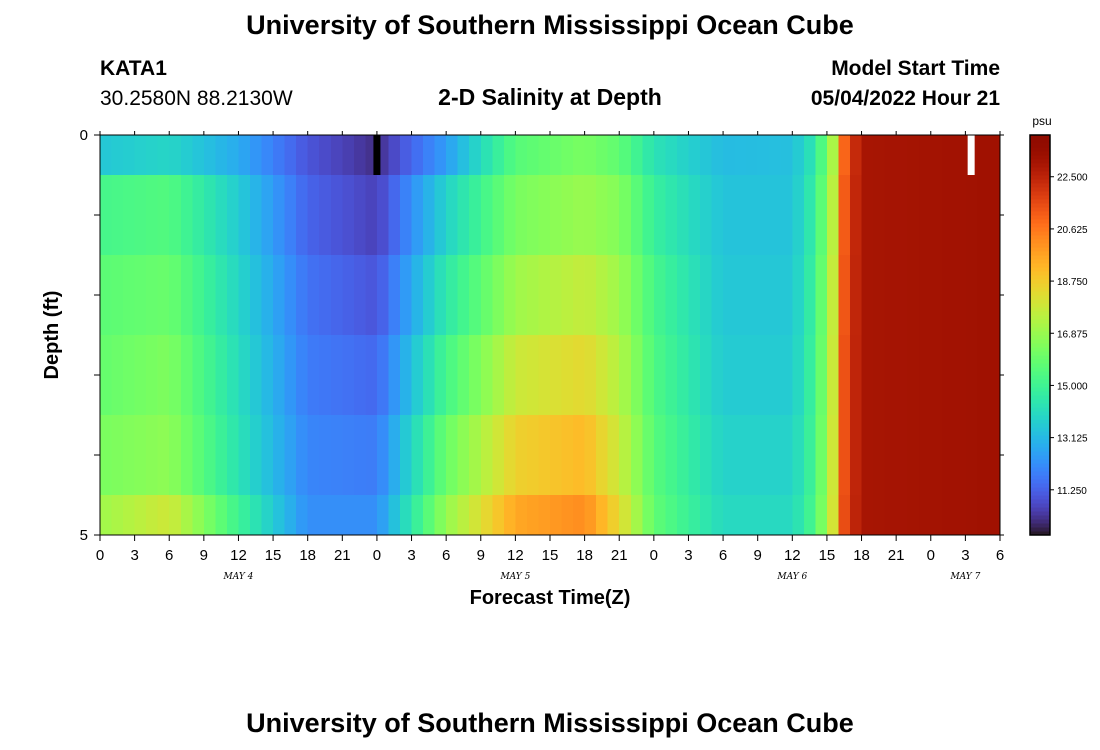 The height and width of the screenshot is (750, 1100). Describe the element at coordinates (84, 535) in the screenshot. I see `y-tick-label: 5` at that location.